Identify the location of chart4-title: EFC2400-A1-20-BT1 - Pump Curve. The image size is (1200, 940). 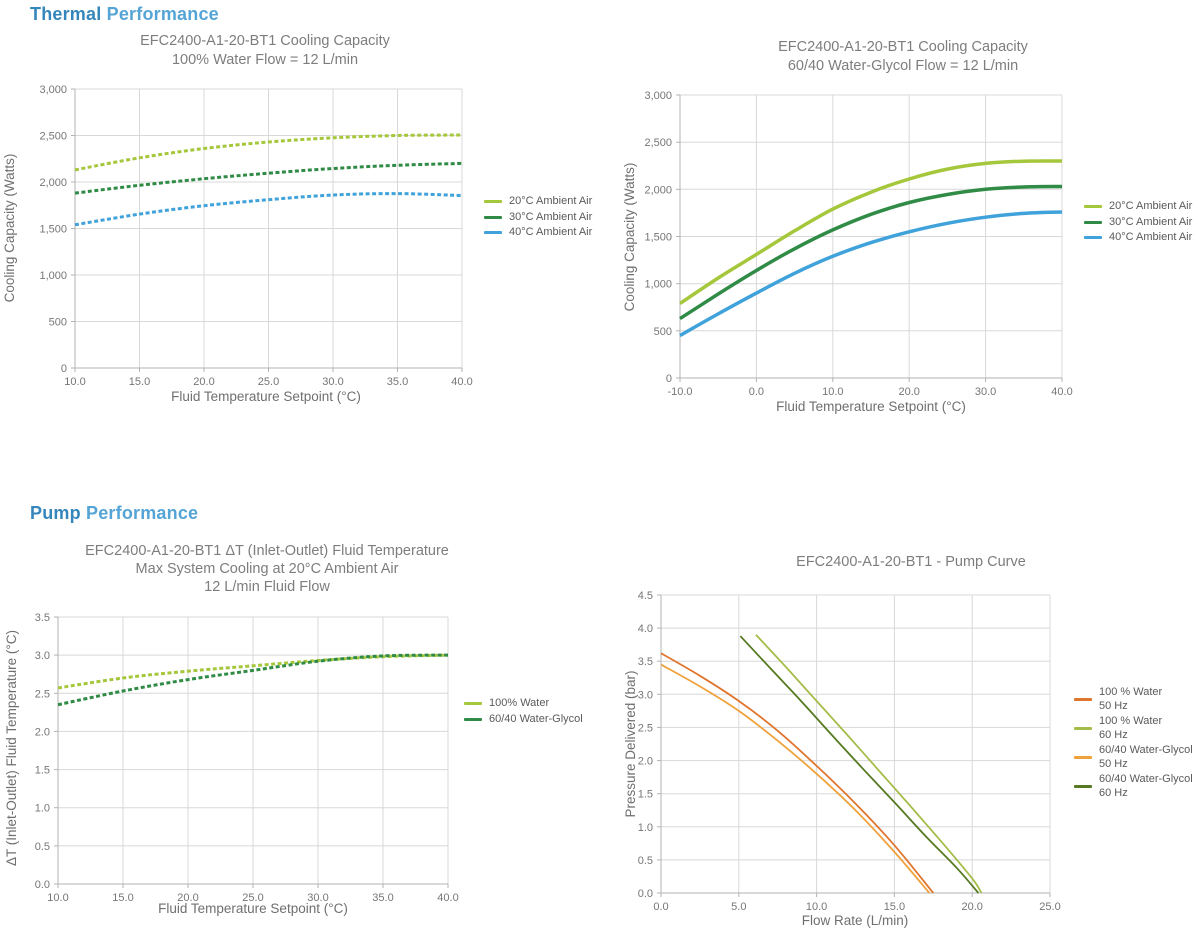
(911, 562).